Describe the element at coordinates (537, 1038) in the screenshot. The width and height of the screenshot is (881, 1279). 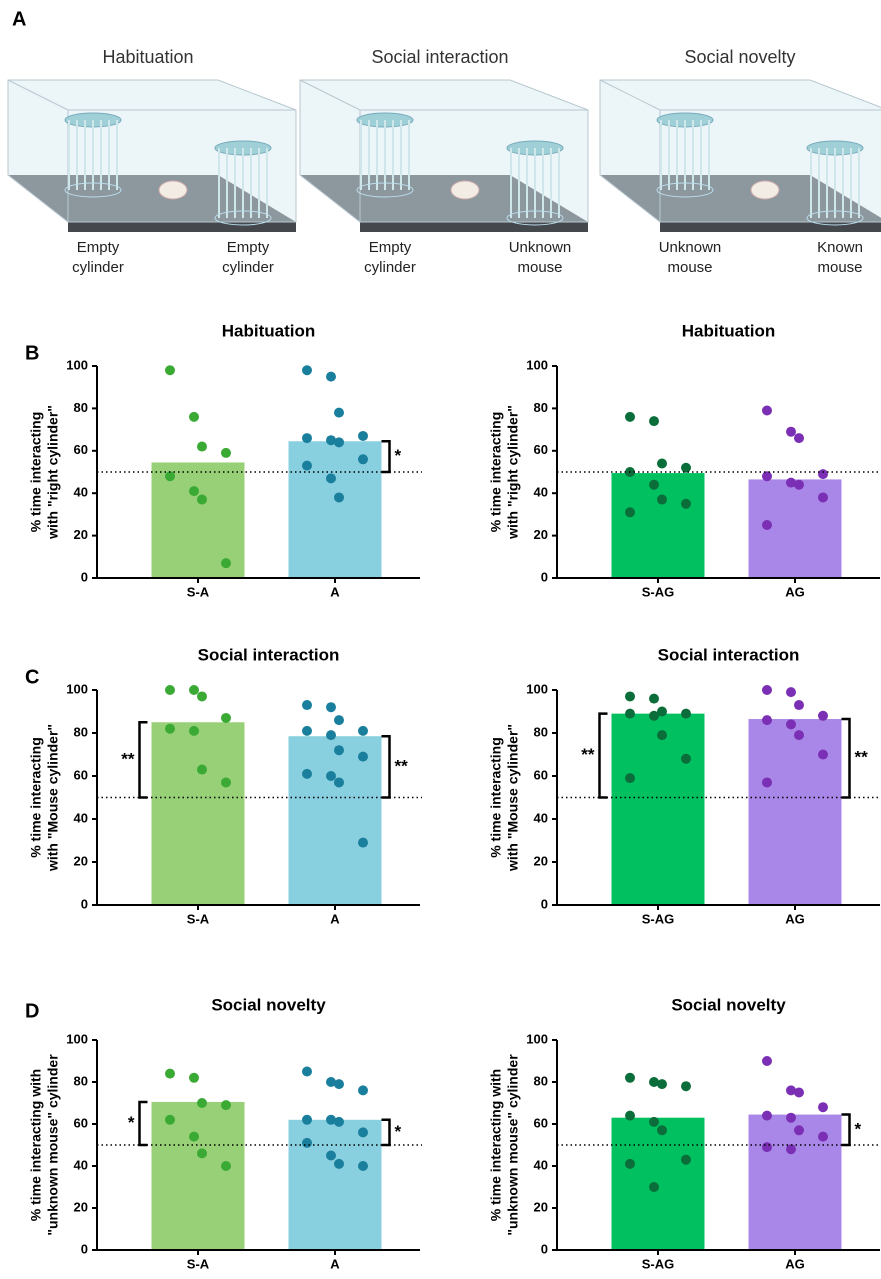
I see `y-tick-label: 100` at that location.